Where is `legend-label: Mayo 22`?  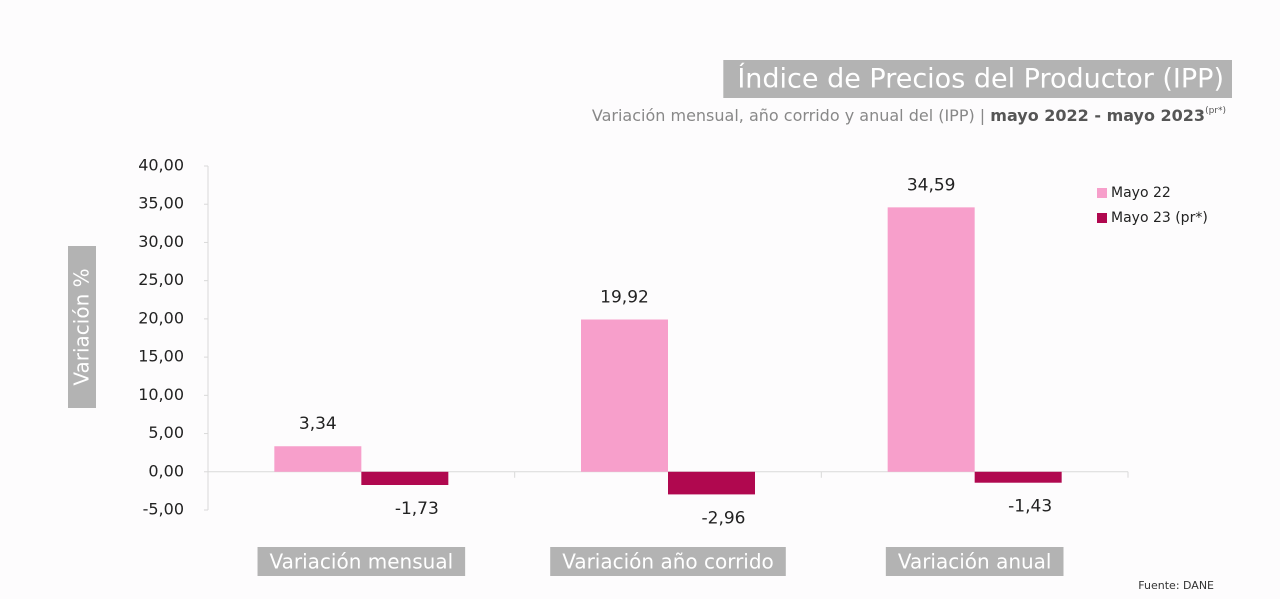
legend-label: Mayo 22 is located at coordinates (1141, 193).